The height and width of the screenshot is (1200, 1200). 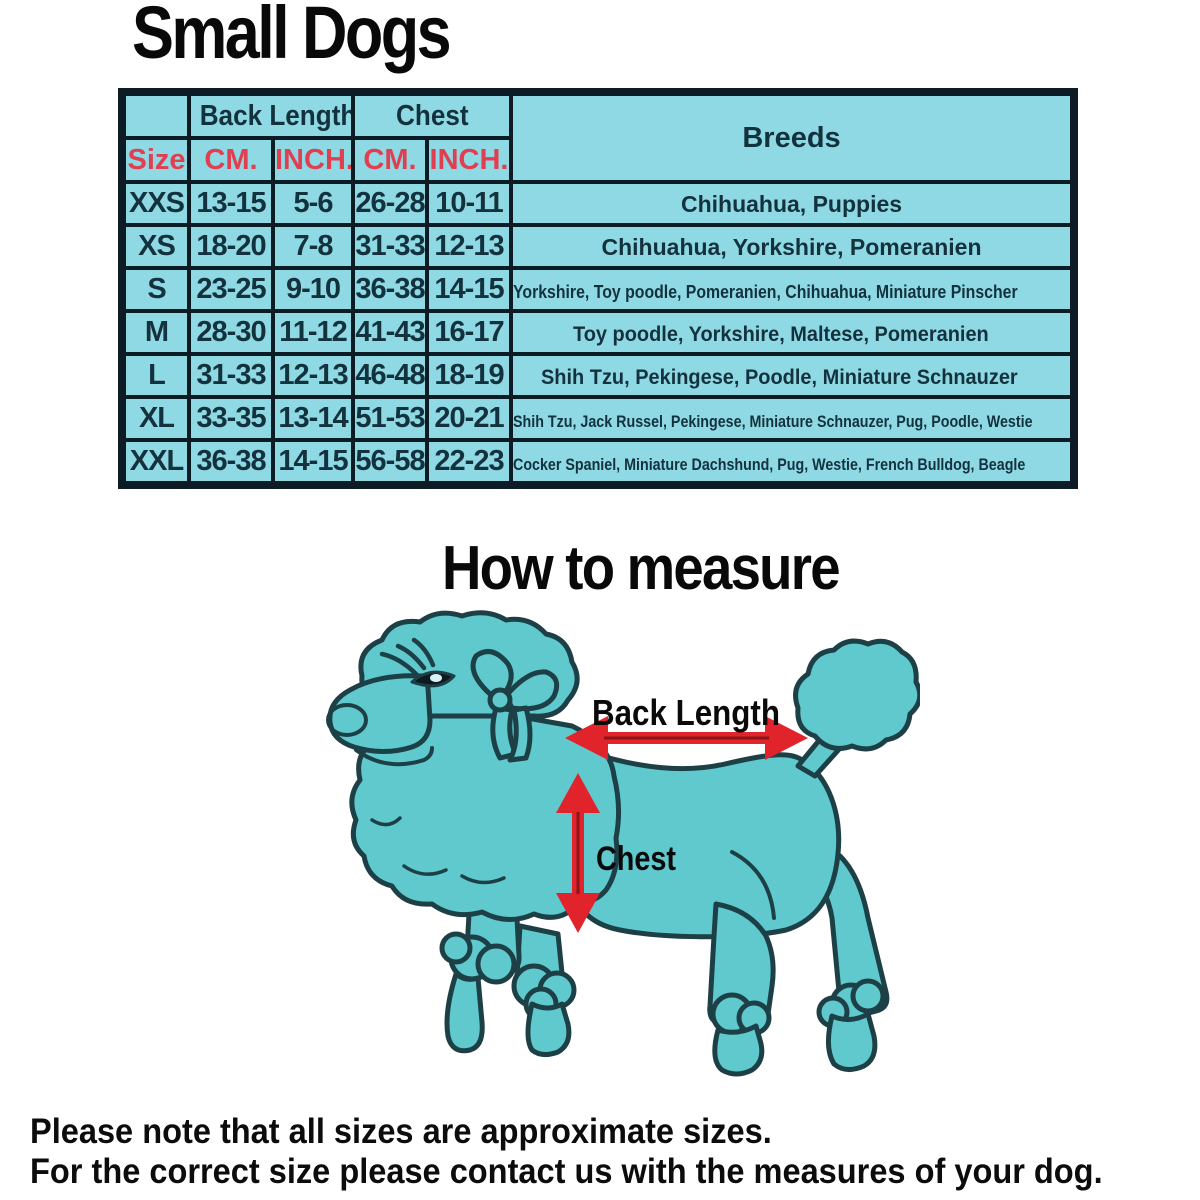 I want to click on breeds-header: Breeds, so click(x=793, y=137).